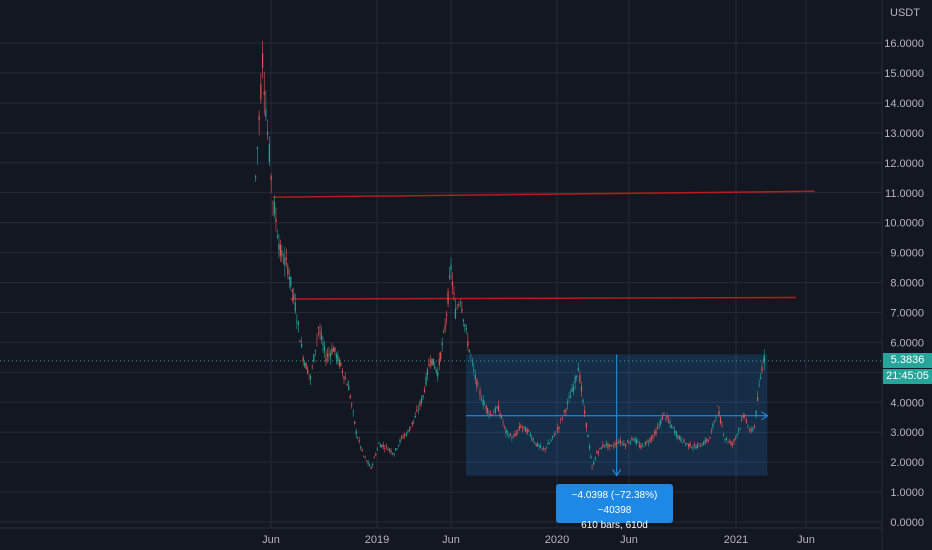  What do you see at coordinates (907, 313) in the screenshot?
I see `y-tick-label: 7.0000` at bounding box center [907, 313].